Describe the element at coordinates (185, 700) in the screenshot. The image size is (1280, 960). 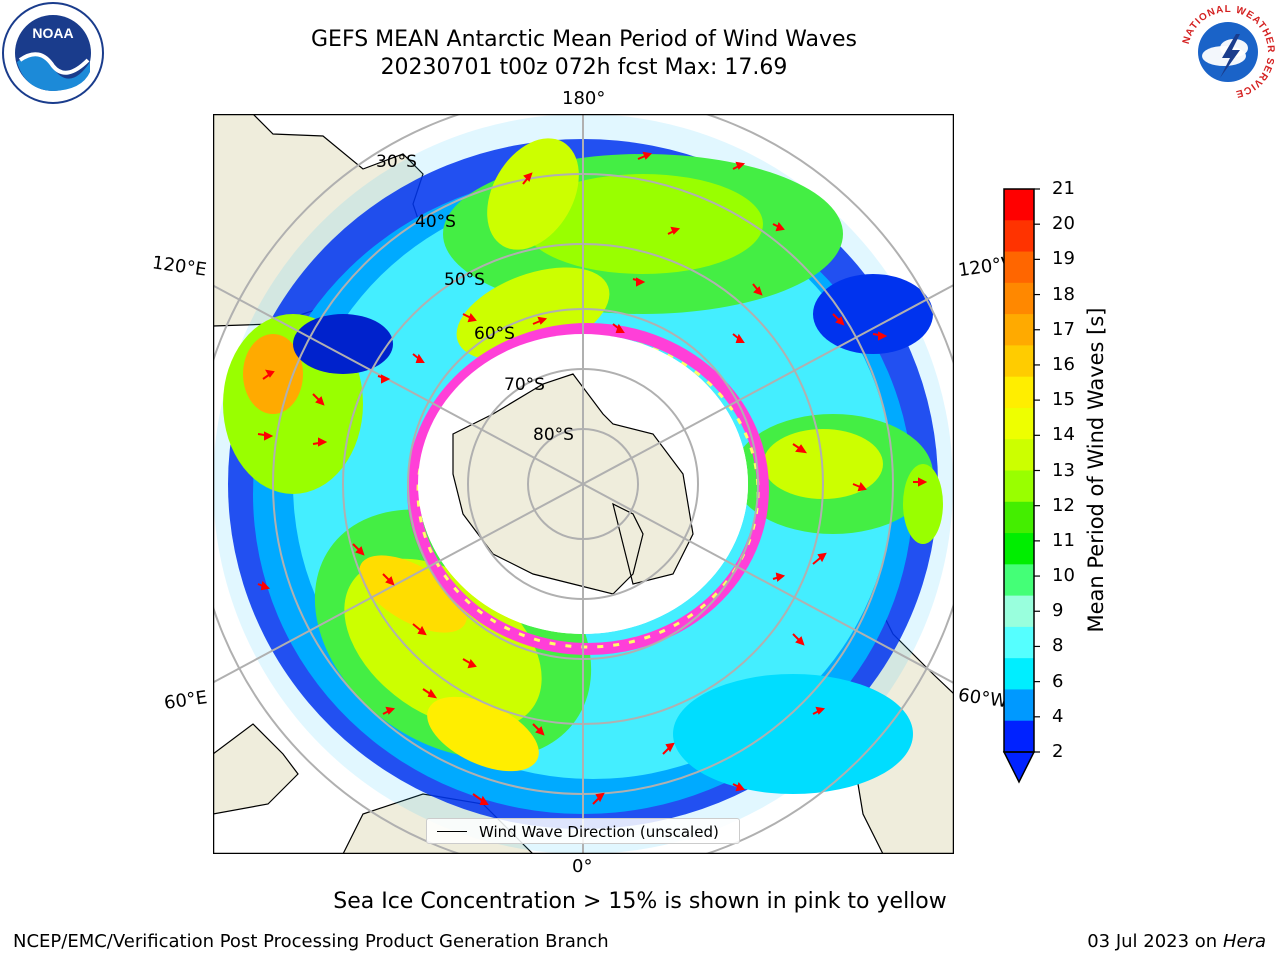
I see `lon-label-60e: 60°E` at that location.